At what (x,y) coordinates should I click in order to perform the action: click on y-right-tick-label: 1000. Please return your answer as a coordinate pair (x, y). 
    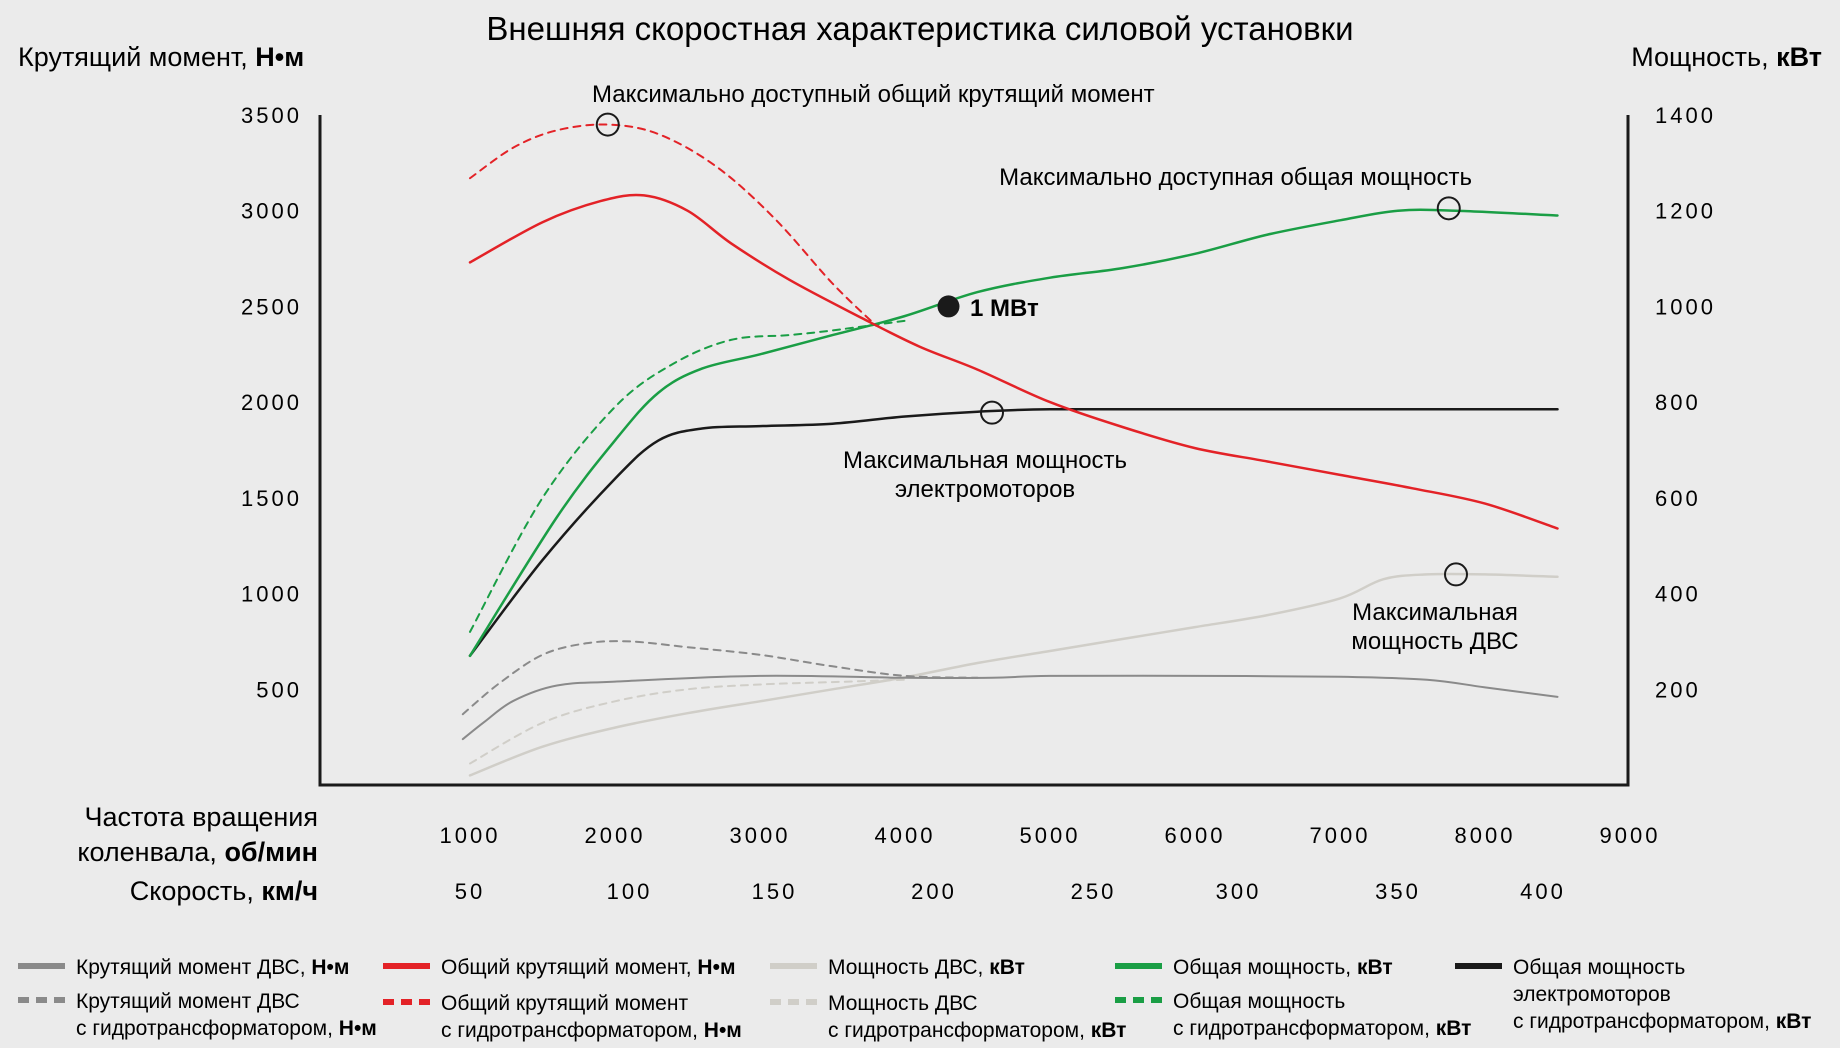
    Looking at the image, I should click on (1685, 306).